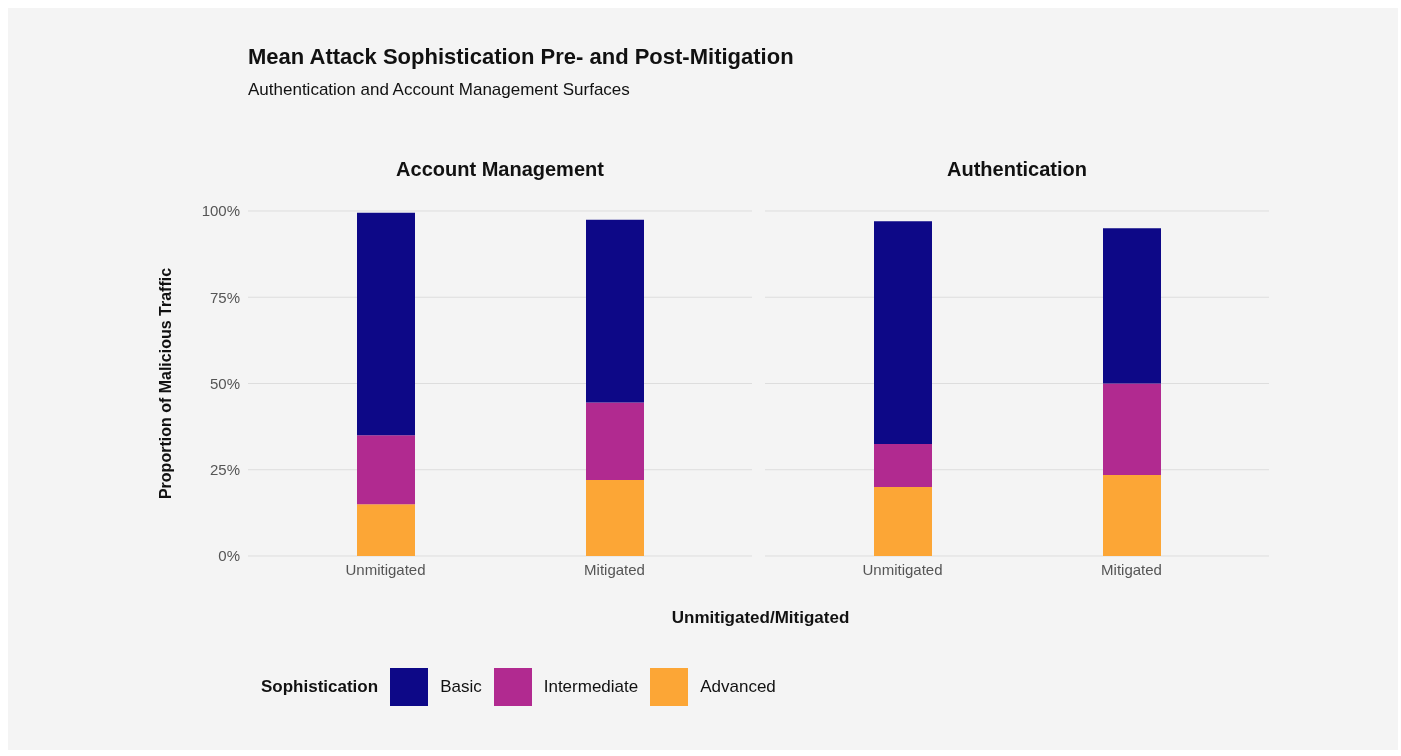 The width and height of the screenshot is (1401, 756). I want to click on y-tick-label: 25%, so click(224, 470).